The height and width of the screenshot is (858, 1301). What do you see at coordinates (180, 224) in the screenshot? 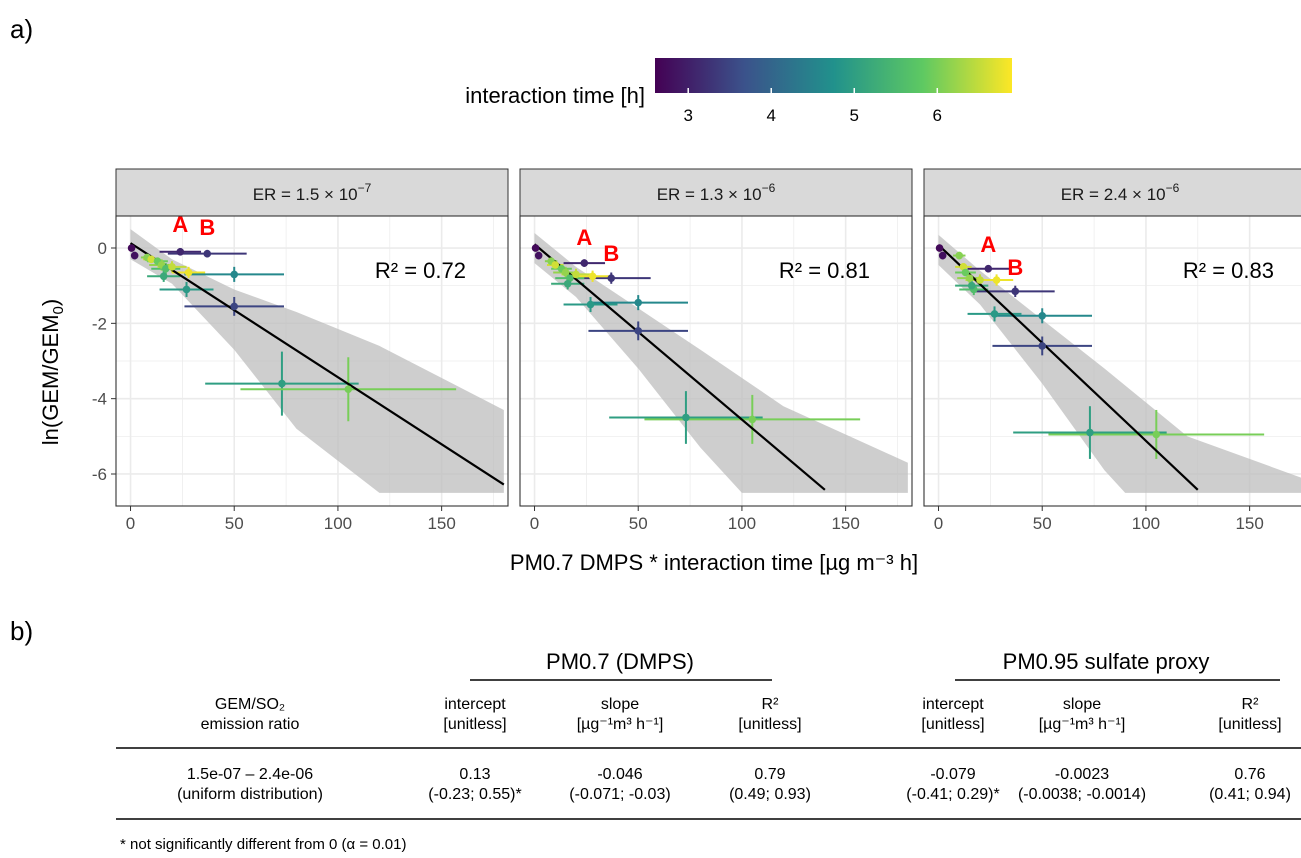
I see `point-label-a: A` at bounding box center [180, 224].